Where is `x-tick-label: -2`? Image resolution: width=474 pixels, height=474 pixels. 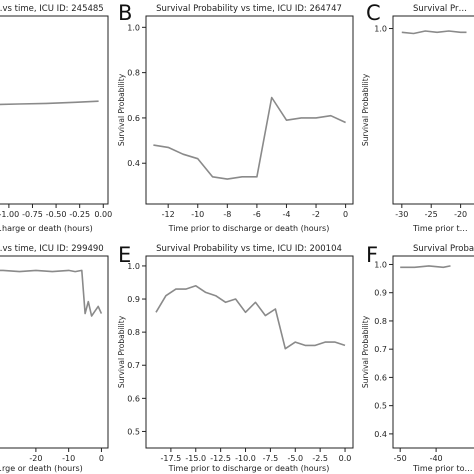
x-tick-label: -2 is located at coordinates (316, 214).